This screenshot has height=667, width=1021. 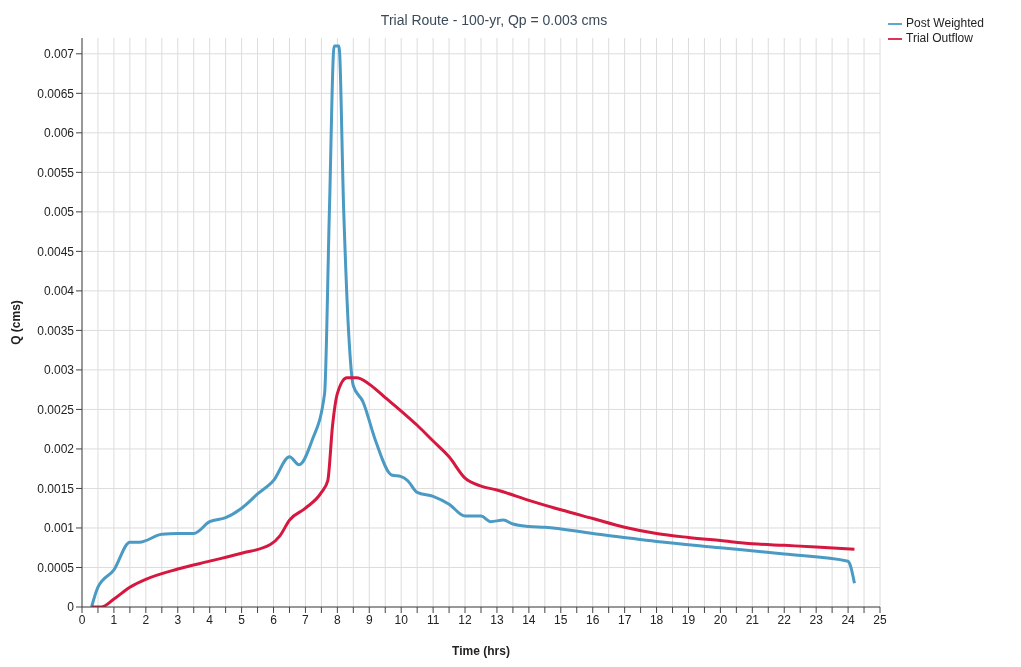 What do you see at coordinates (114, 619) in the screenshot?
I see `x-tick-label: 1` at bounding box center [114, 619].